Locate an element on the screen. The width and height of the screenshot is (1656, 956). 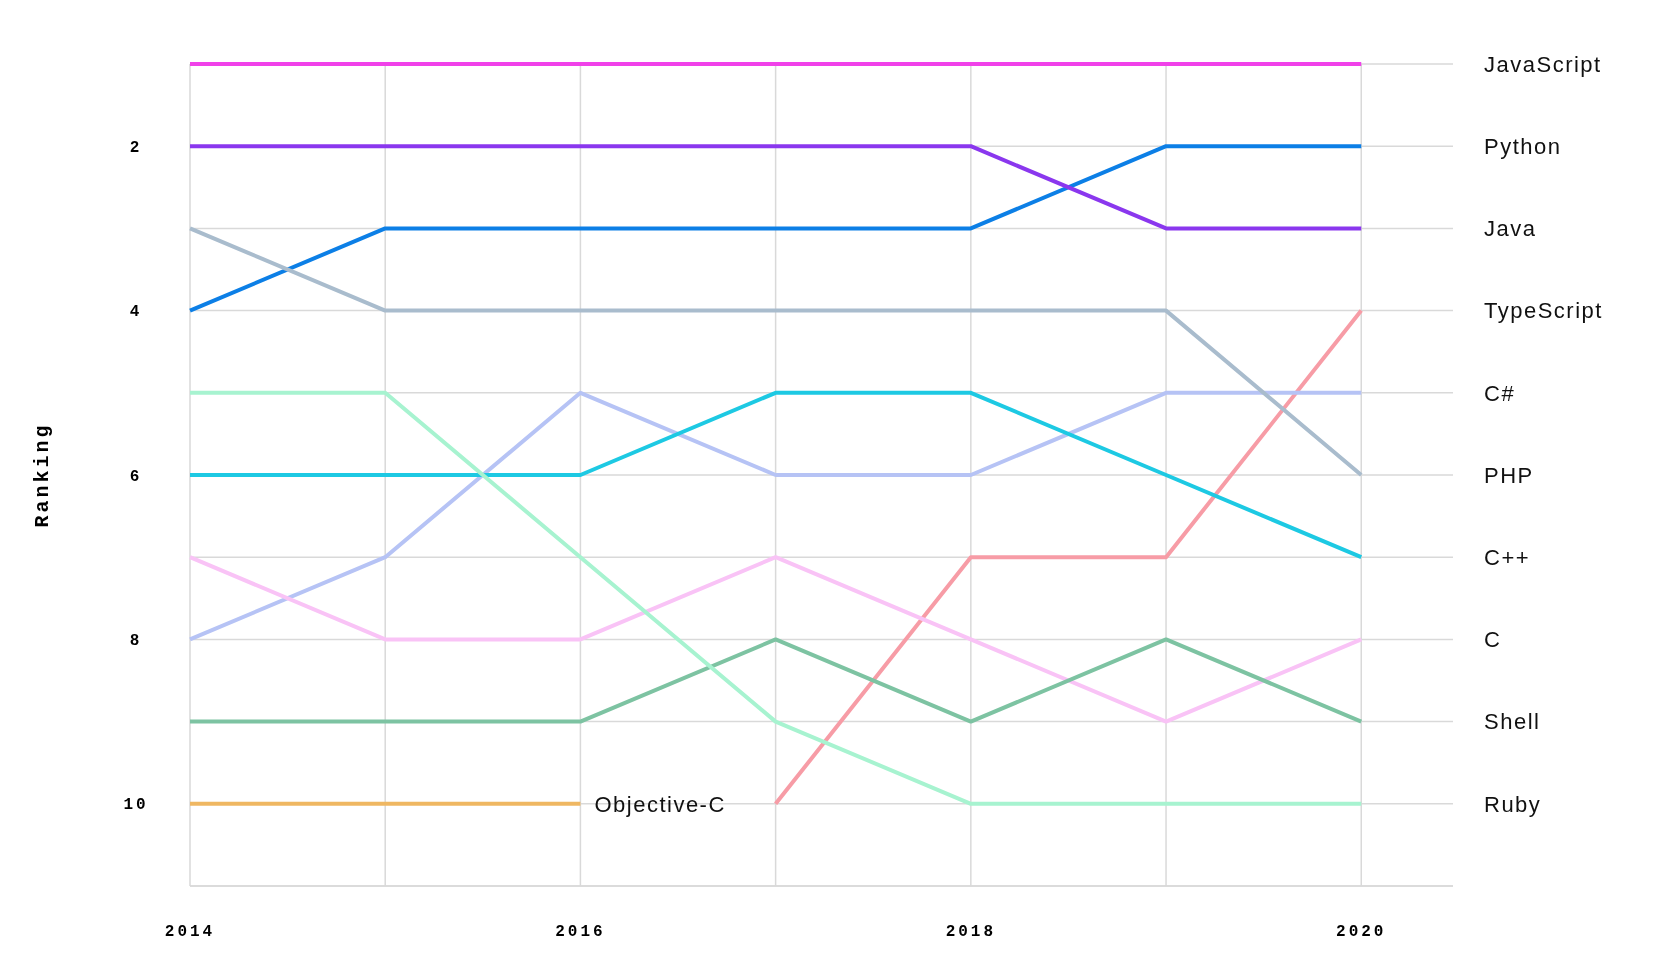
text: Python is located at coordinates (1523, 146).